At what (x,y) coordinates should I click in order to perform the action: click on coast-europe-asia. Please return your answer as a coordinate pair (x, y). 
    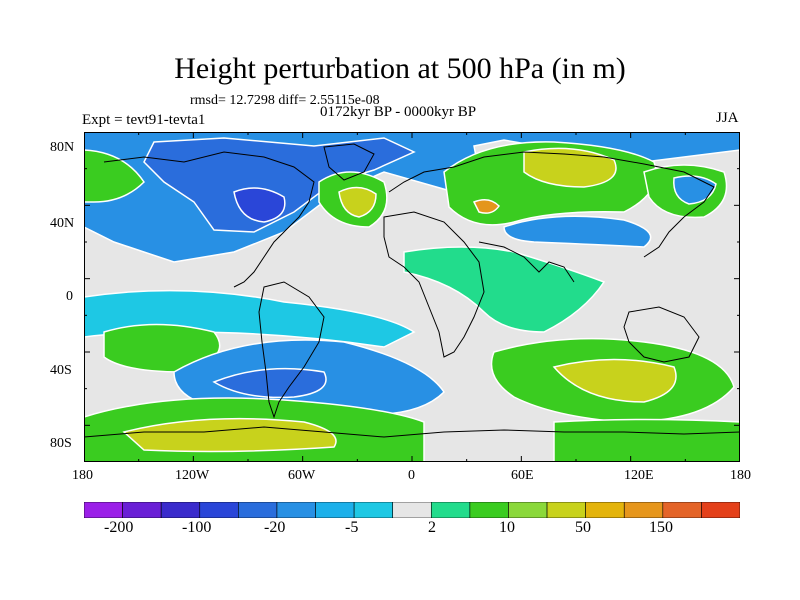
    Looking at the image, I should click on (551, 204).